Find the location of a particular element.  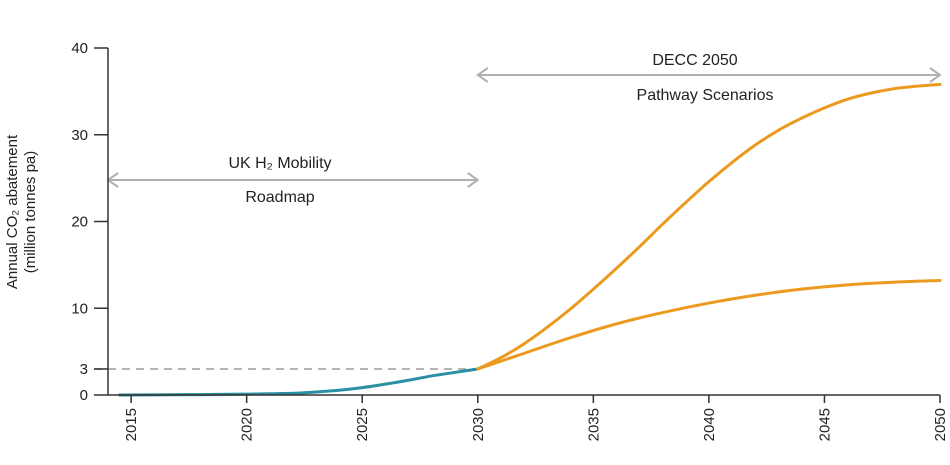

y-tick-label: 3 is located at coordinates (84, 369).